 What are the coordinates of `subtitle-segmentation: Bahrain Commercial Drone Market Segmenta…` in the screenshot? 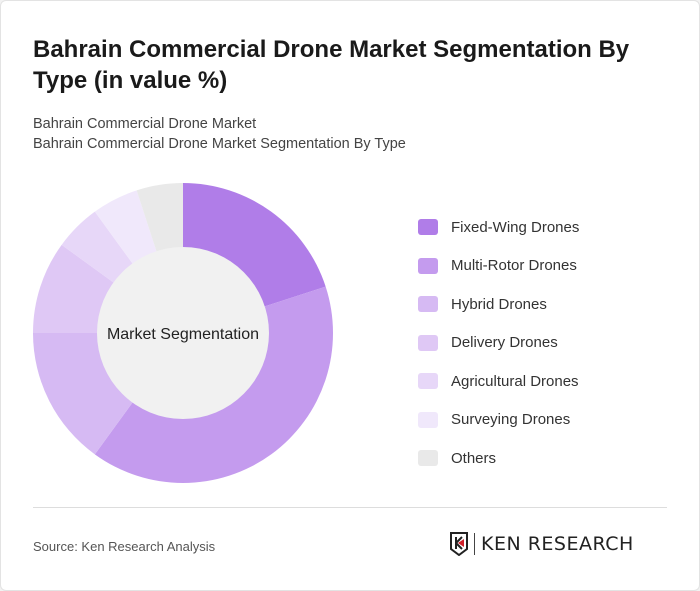 It's located at (219, 144).